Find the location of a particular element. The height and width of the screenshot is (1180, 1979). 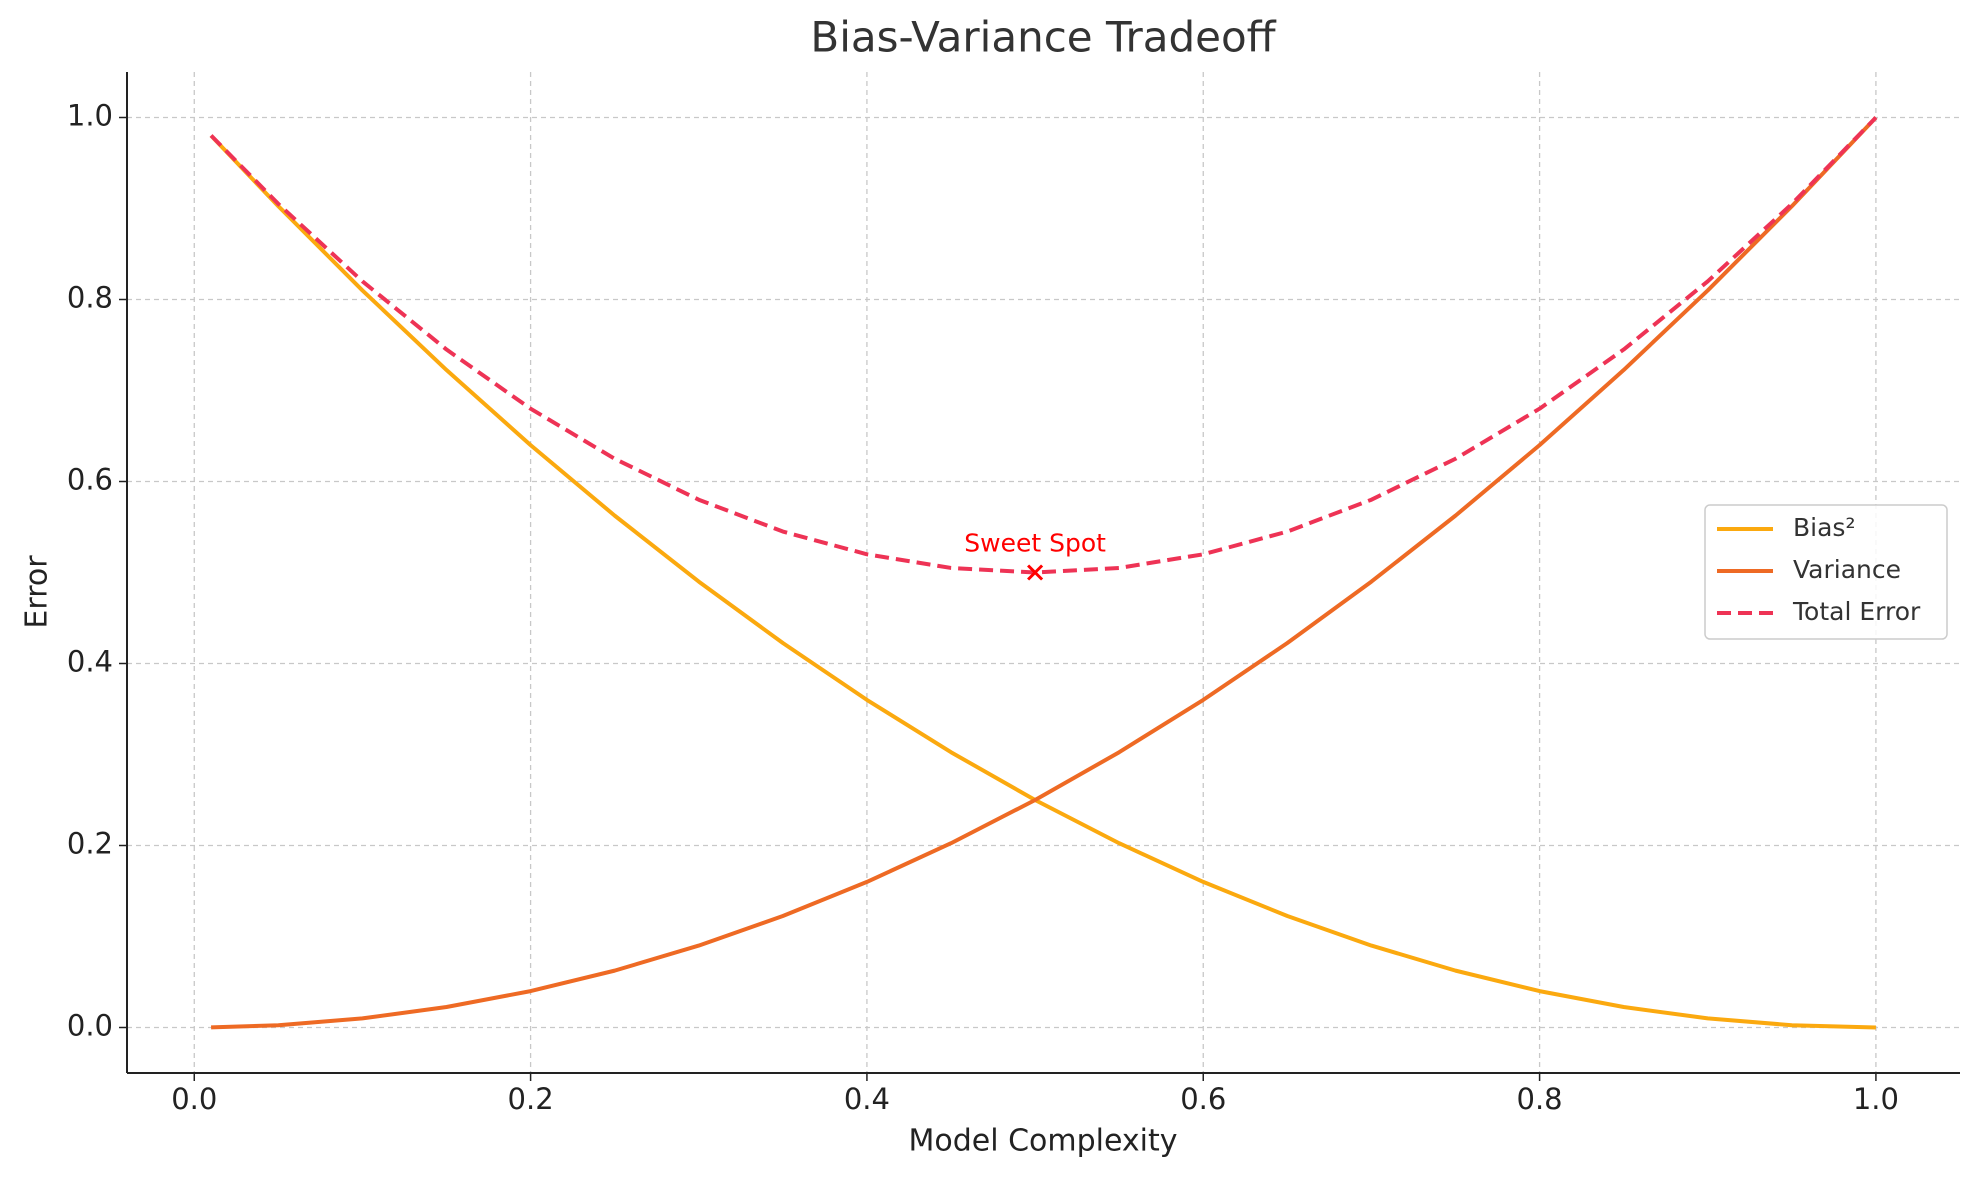

y-tick-label: 0.6 is located at coordinates (90, 480).